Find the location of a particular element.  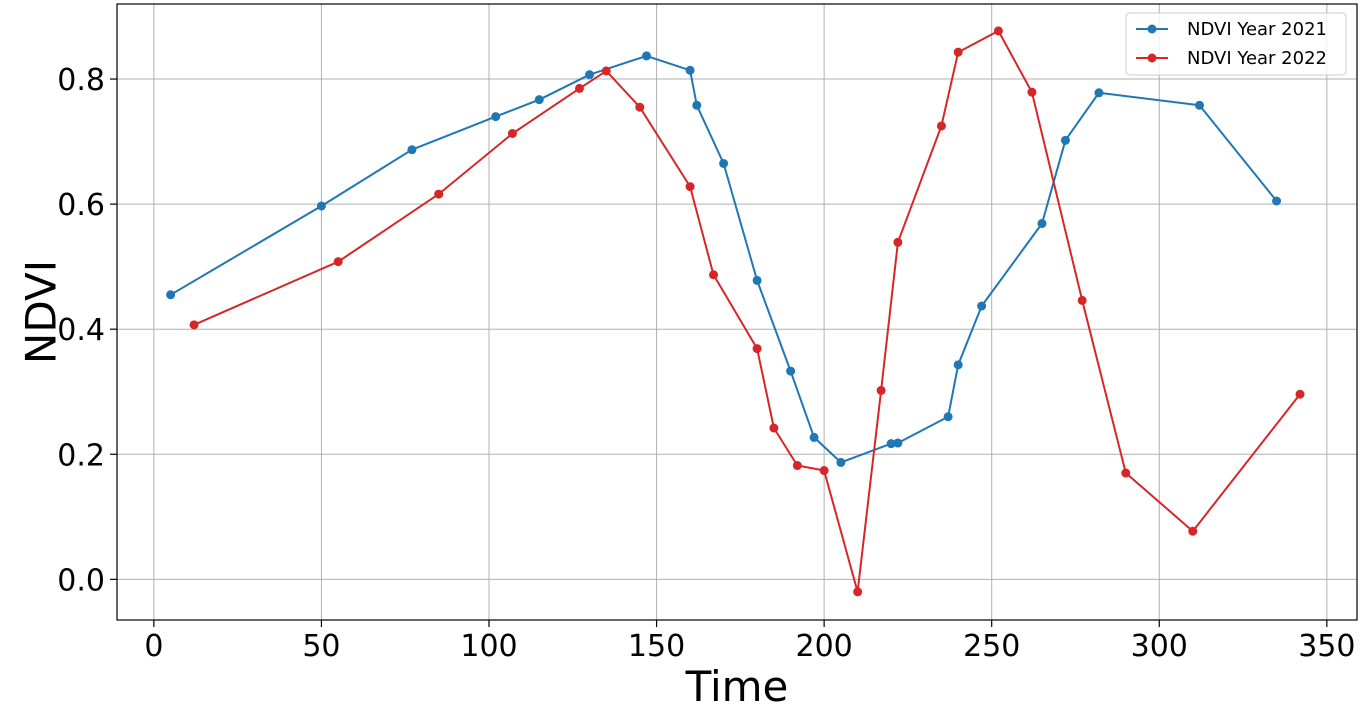

x-tick-label: 200 is located at coordinates (824, 646).